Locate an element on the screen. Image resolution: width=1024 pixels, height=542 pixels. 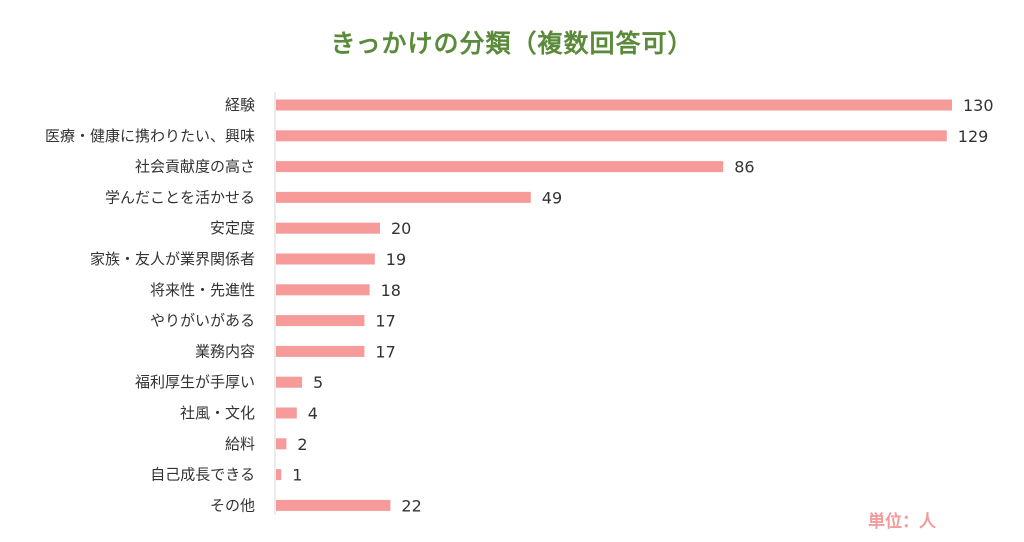
value-label: 22 is located at coordinates (411, 505).